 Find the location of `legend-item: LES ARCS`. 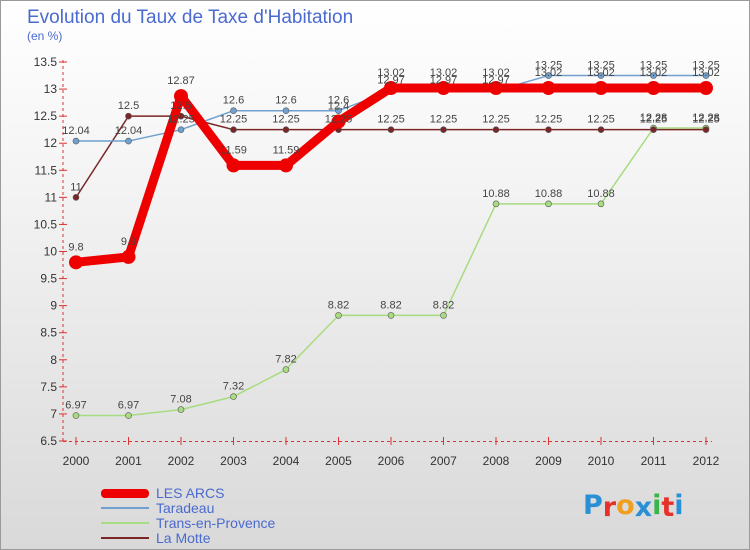

legend-item: LES ARCS is located at coordinates (251, 493).